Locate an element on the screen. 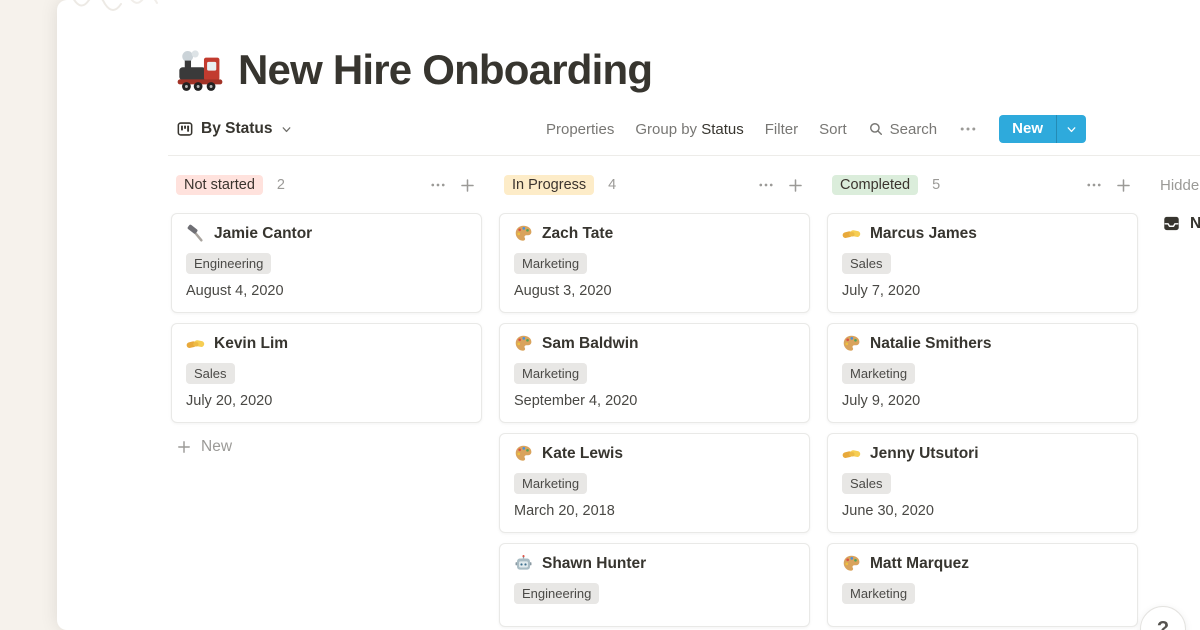 This screenshot has height=630, width=1200. hidden-columns-section: Hidden columns No Status is located at coordinates (1177, 401).